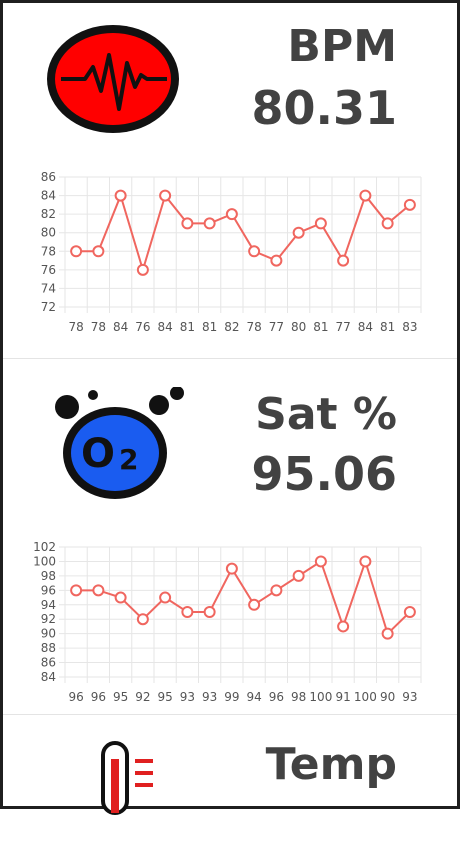 The image size is (460, 861). I want to click on chart-1-x-tick: 99, so click(231, 697).